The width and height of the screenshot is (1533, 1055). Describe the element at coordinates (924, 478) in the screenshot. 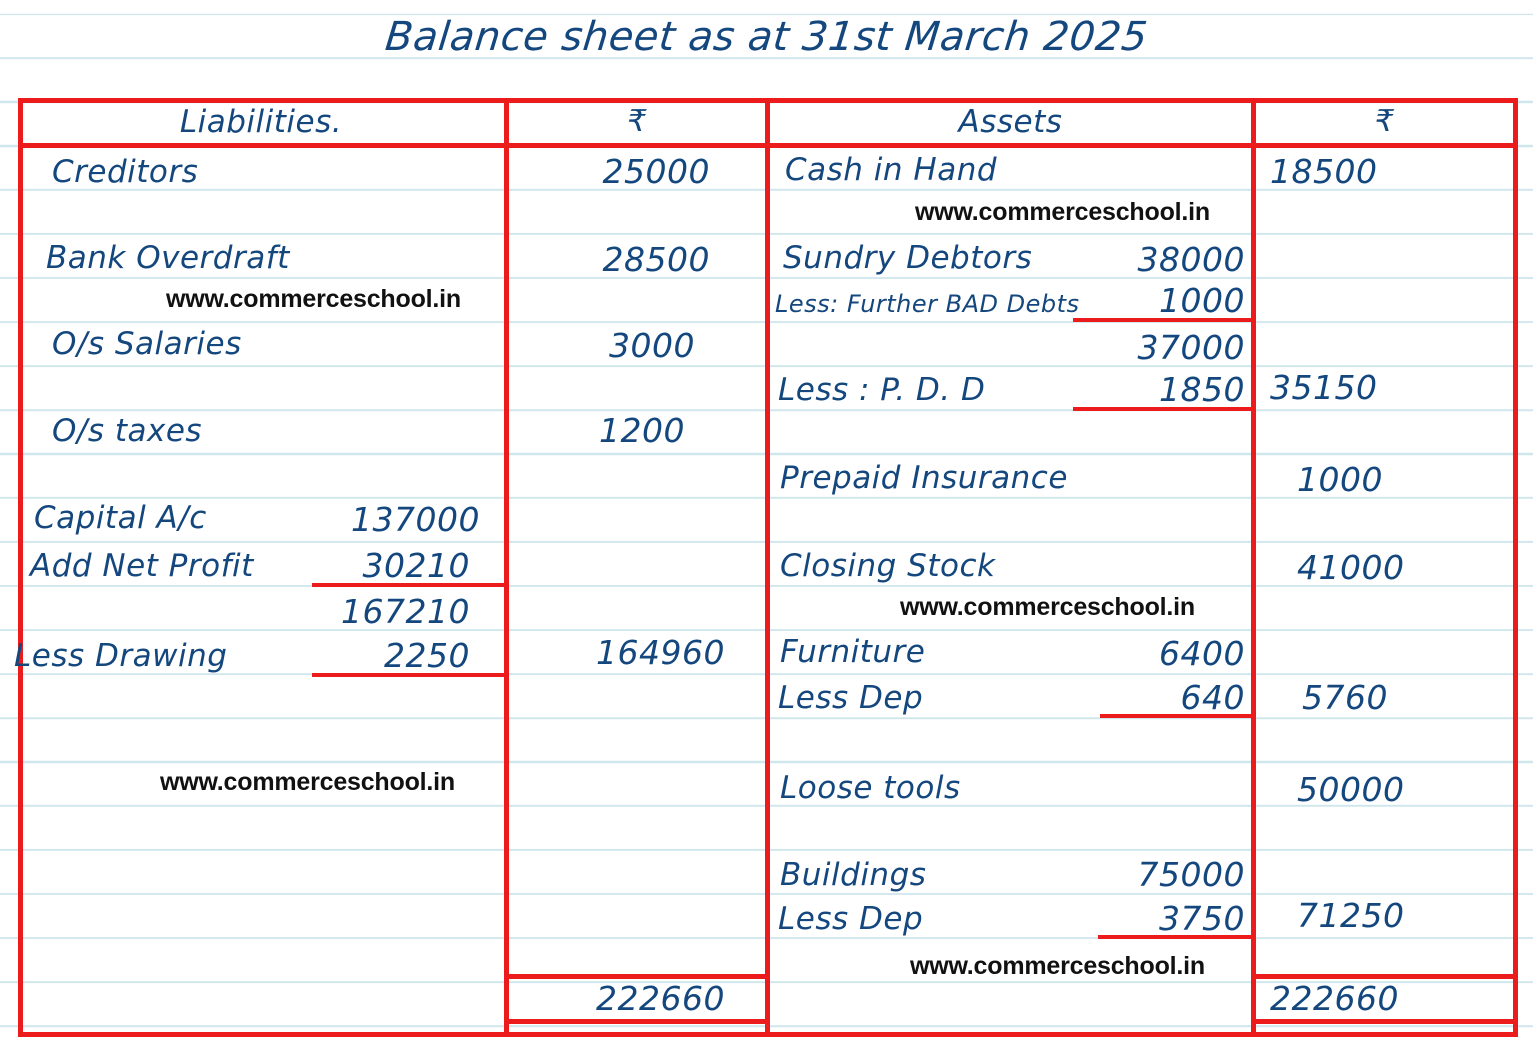

I see `asset-label-prepaid-insurance: Prepaid Insurance` at that location.